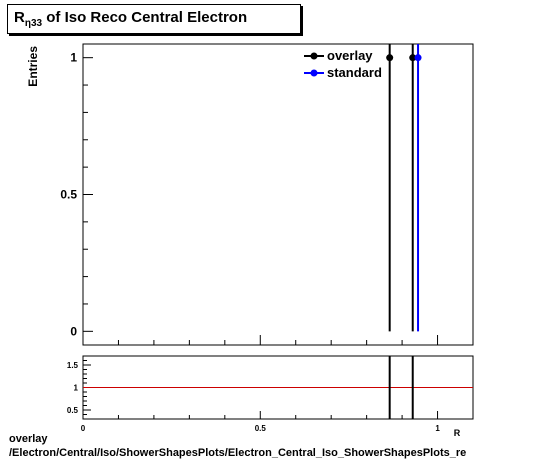 The image size is (546, 462). Describe the element at coordinates (73, 410) in the screenshot. I see `ratio-y-tick-label: 0.5` at that location.